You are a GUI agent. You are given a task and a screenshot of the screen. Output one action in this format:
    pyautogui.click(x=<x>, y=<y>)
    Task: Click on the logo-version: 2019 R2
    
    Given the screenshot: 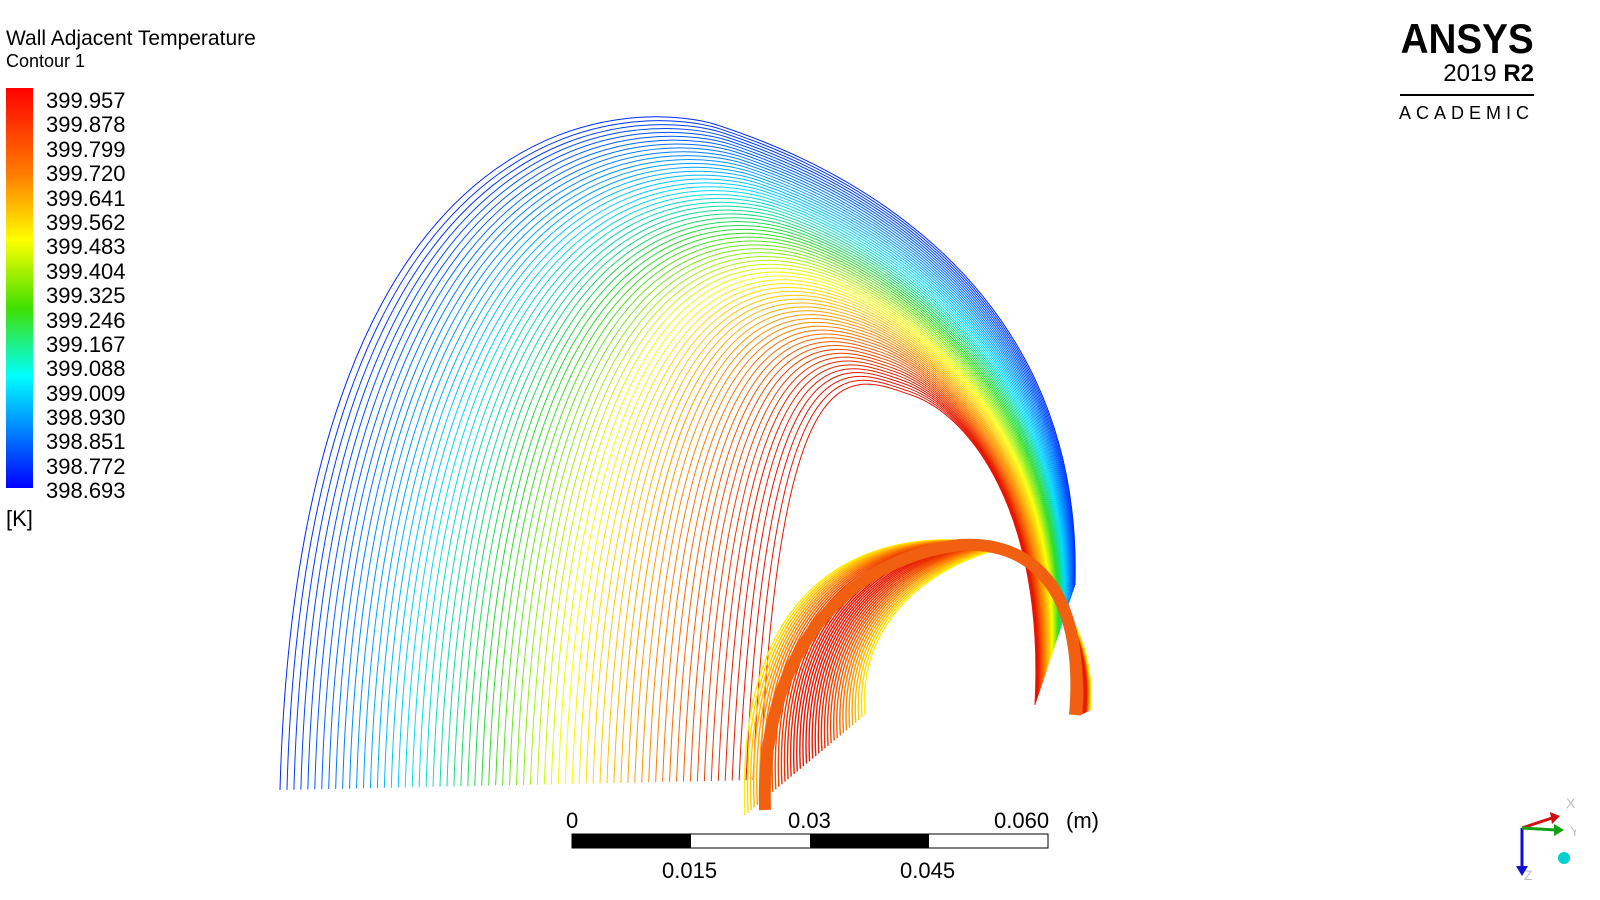 What is the action you would take?
    pyautogui.click(x=1461, y=74)
    